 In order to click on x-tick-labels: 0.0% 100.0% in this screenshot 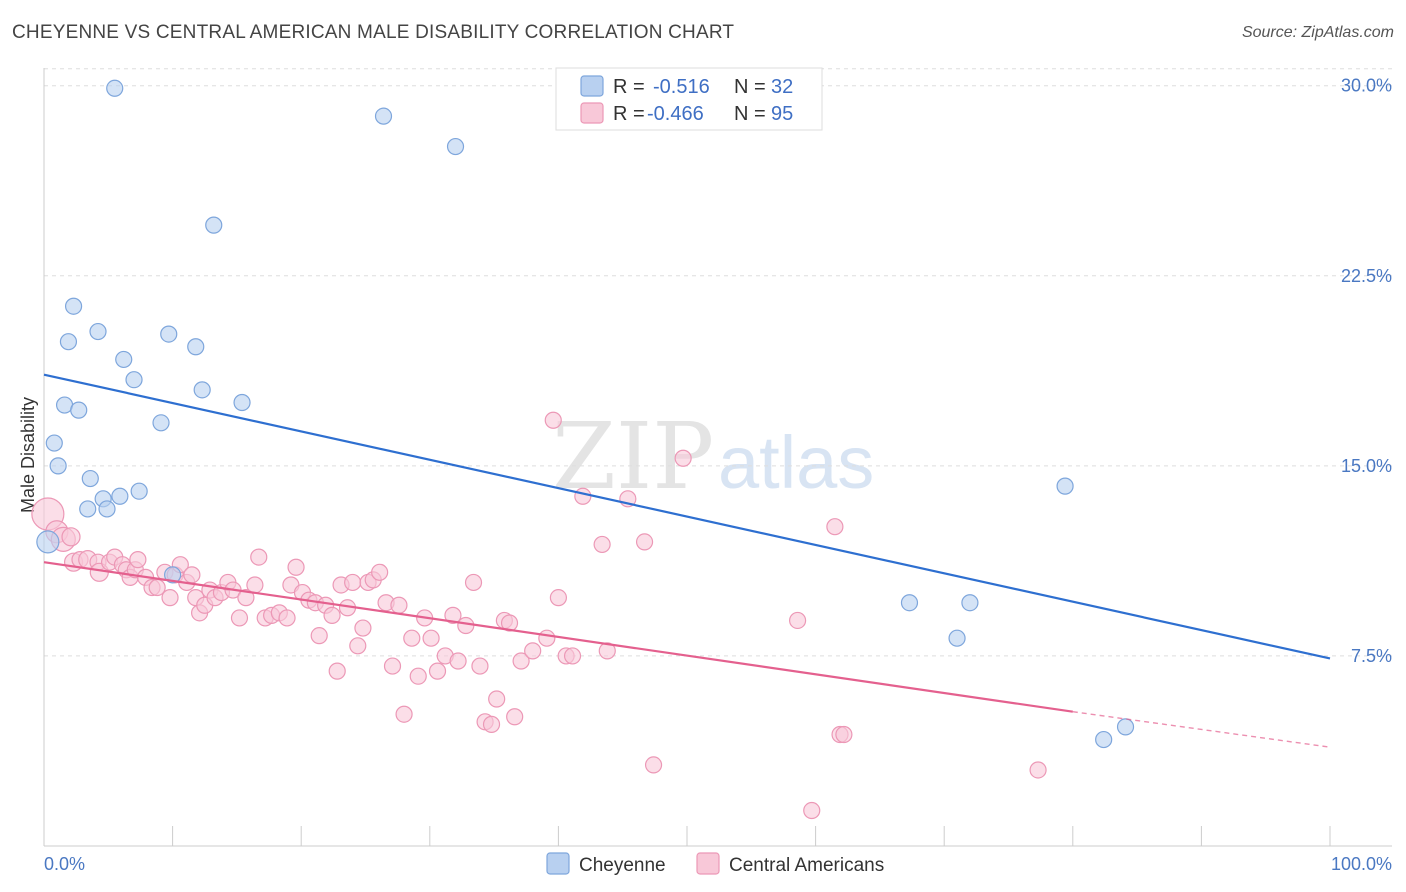, I will do `click(718, 864)`.